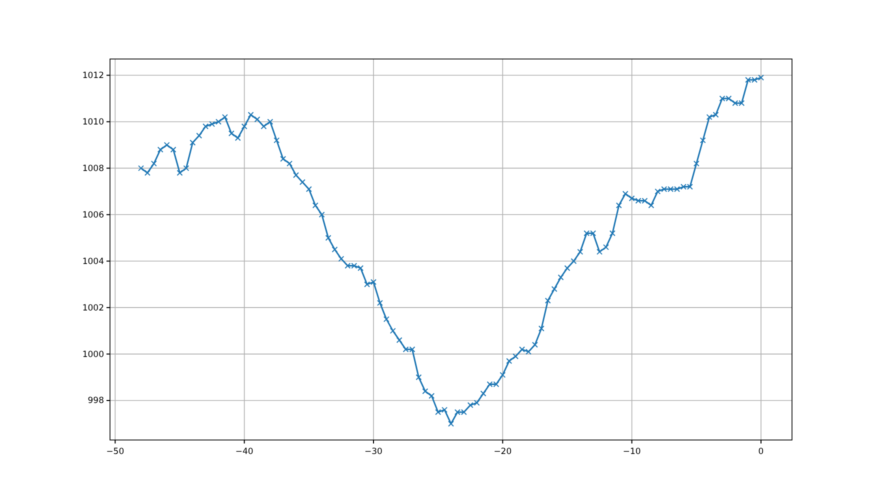 The width and height of the screenshot is (880, 495). I want to click on y-tick-label: 1010, so click(93, 122).